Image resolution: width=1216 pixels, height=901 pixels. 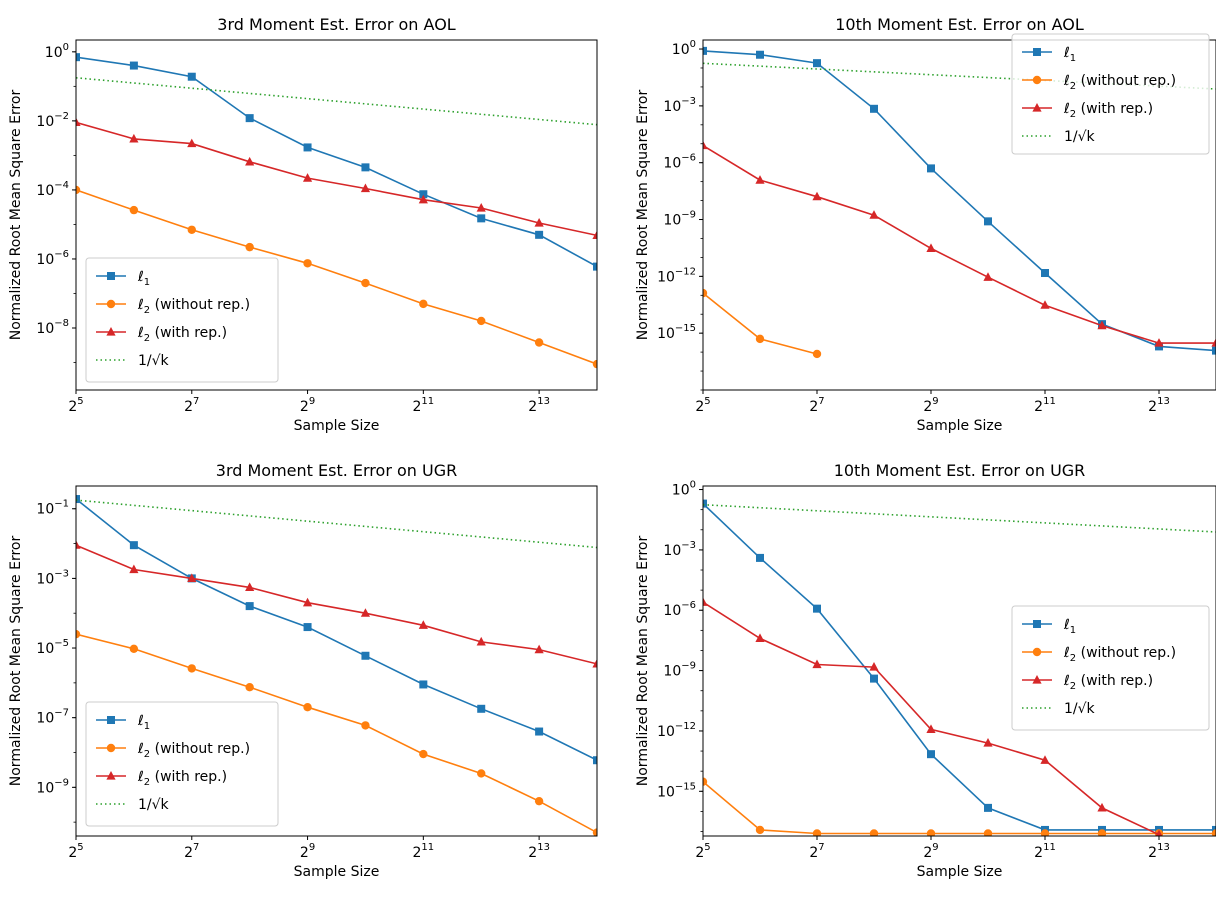 What do you see at coordinates (193, 750) in the screenshot?
I see `legend-label-l2_norep: ℓ2 (without rep.)` at bounding box center [193, 750].